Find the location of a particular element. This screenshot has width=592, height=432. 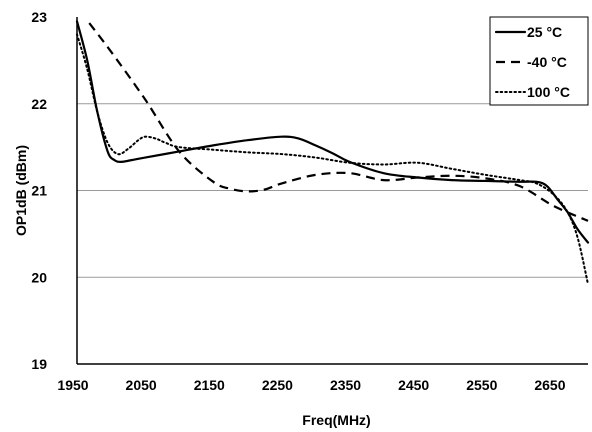

y-tick-label: 19 is located at coordinates (39, 364).